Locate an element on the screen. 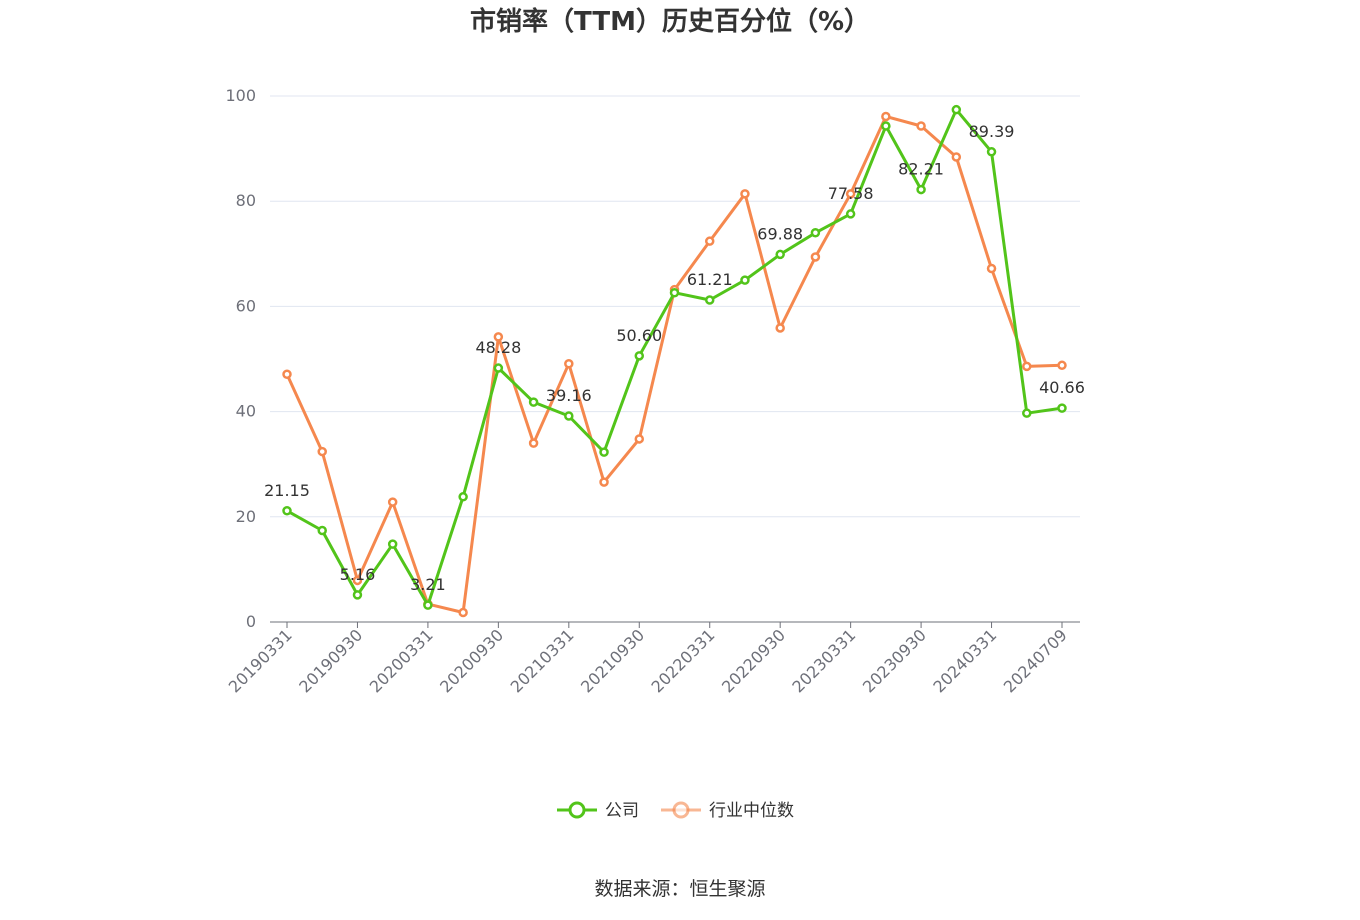 Image resolution: width=1360 pixels, height=920 pixels. data-label: 61.21 is located at coordinates (710, 279).